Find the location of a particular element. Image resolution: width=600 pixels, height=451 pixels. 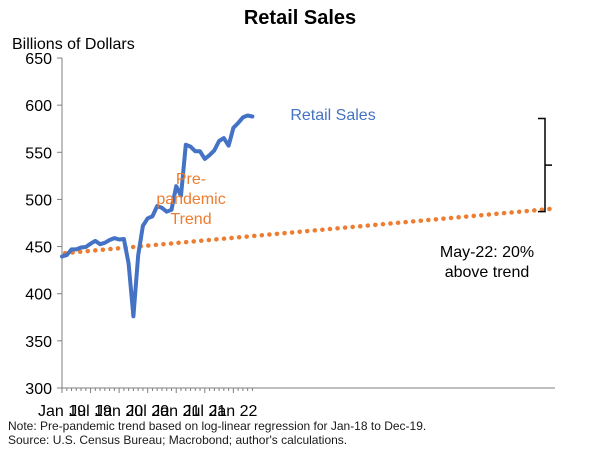

y-tick-label: 450 is located at coordinates (38, 248).